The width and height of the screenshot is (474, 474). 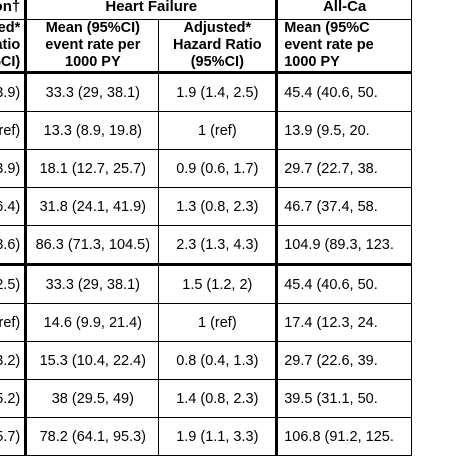 What do you see at coordinates (343, 360) in the screenshot?
I see `table-cell: 29.7 (22.6, 39.` at bounding box center [343, 360].